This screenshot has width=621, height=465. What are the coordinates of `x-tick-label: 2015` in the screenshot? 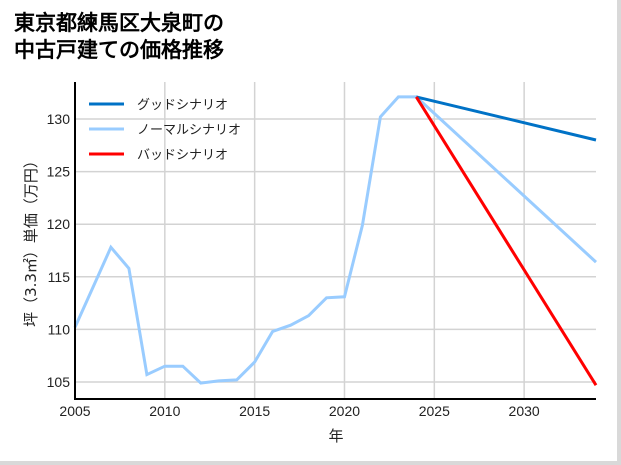 It's located at (254, 411).